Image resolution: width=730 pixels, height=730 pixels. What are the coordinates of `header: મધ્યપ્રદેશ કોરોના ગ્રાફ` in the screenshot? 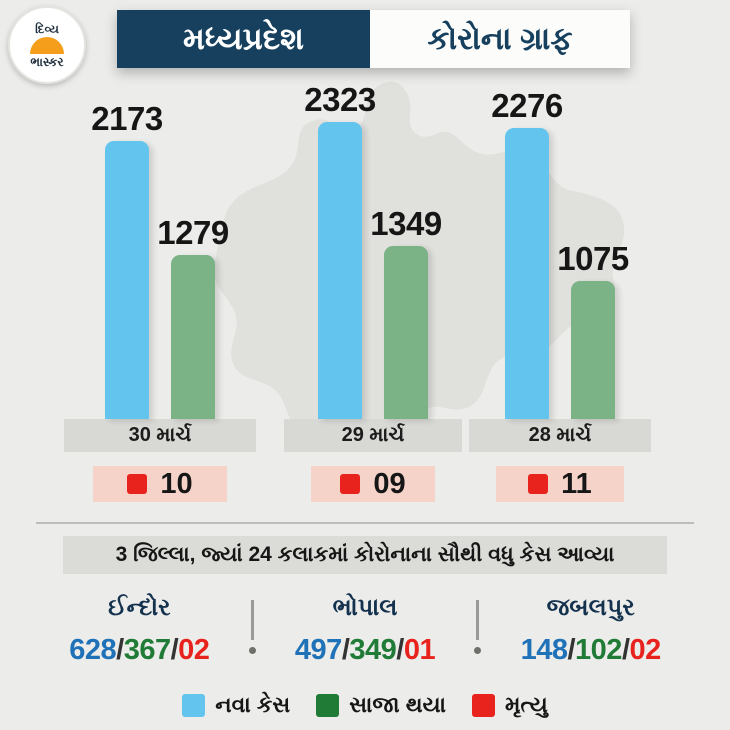 It's located at (373, 39).